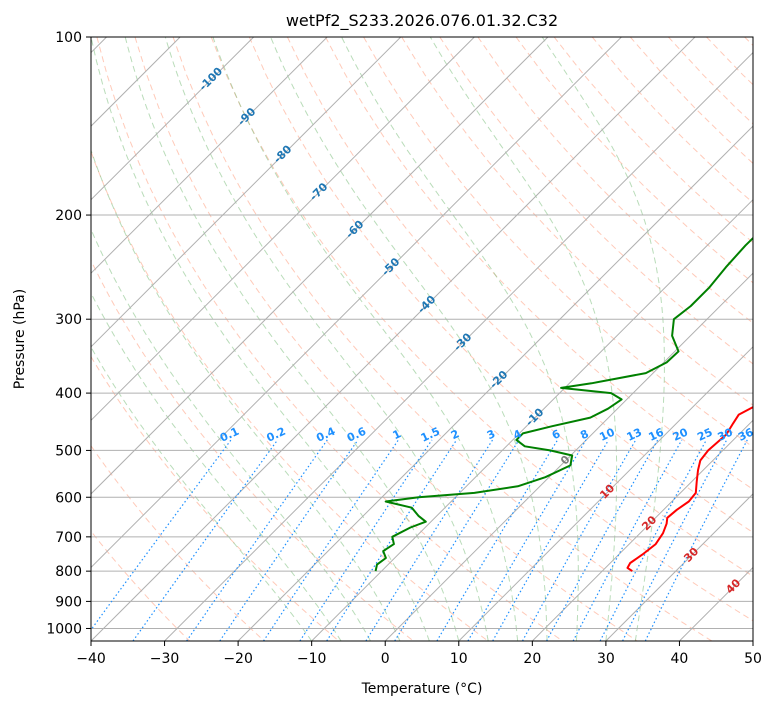  What do you see at coordinates (282, 153) in the screenshot?
I see `isotherm-label: -80` at bounding box center [282, 153].